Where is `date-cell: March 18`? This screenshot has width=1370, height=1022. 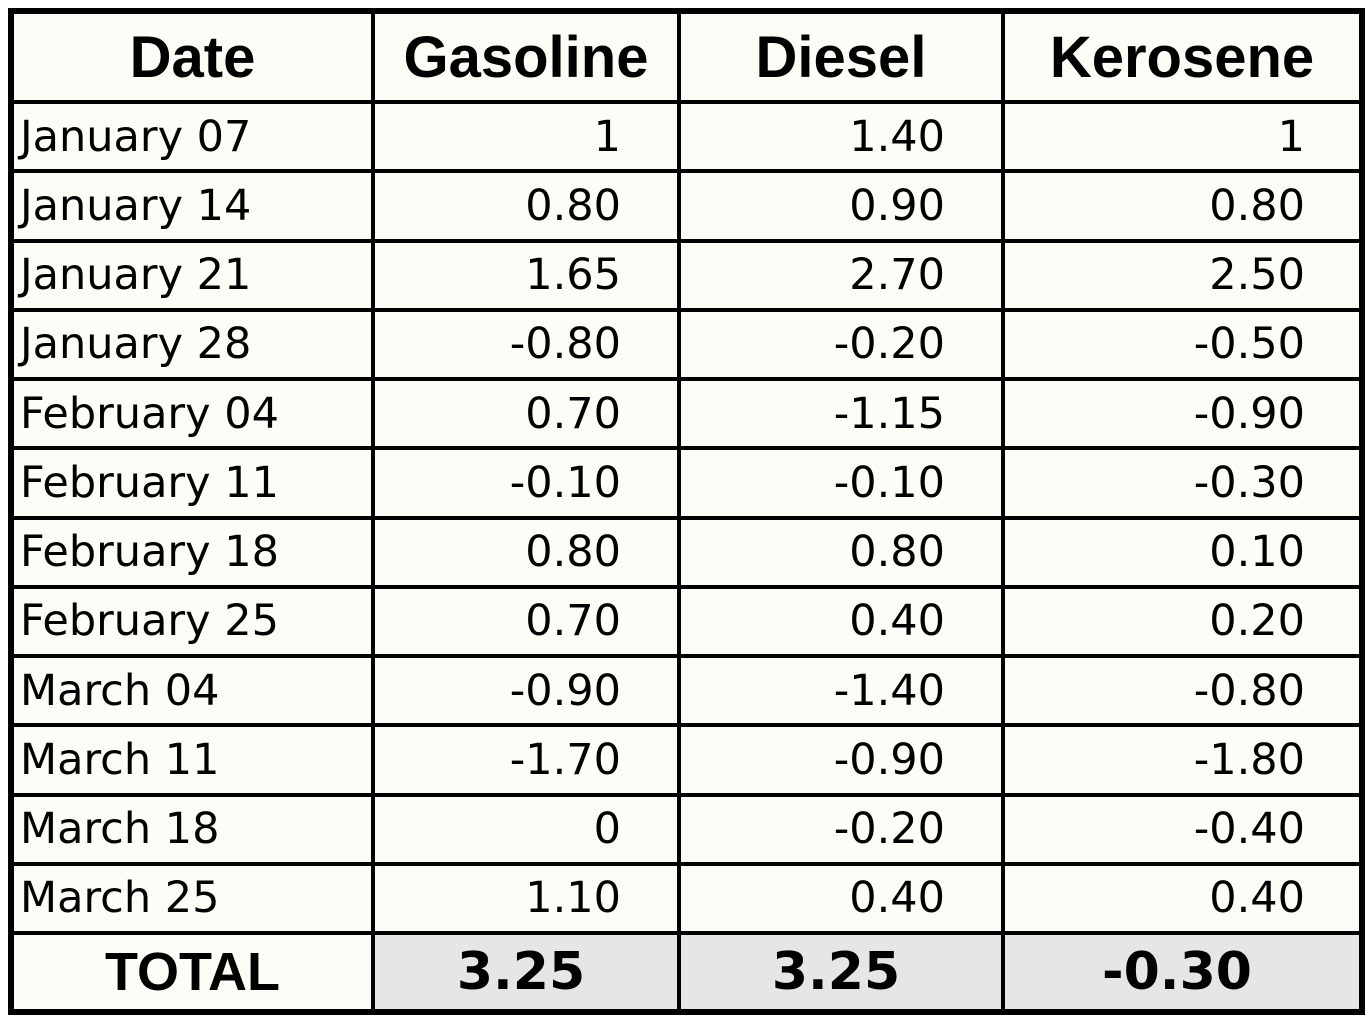
date-cell: March 18 is located at coordinates (192, 829).